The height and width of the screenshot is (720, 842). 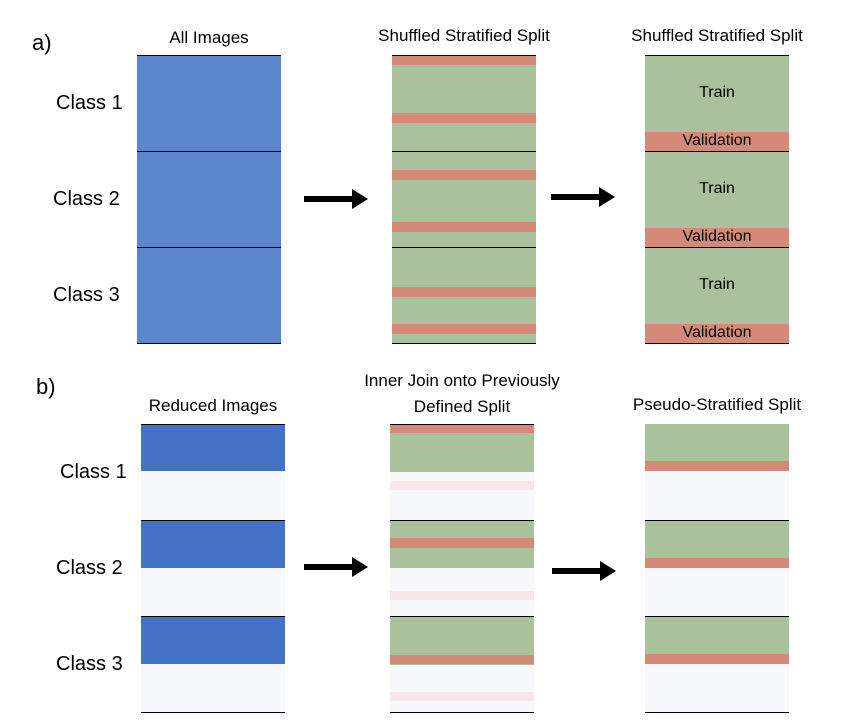 What do you see at coordinates (462, 406) in the screenshot?
I see `inner-join-title-line2: Defined Split` at bounding box center [462, 406].